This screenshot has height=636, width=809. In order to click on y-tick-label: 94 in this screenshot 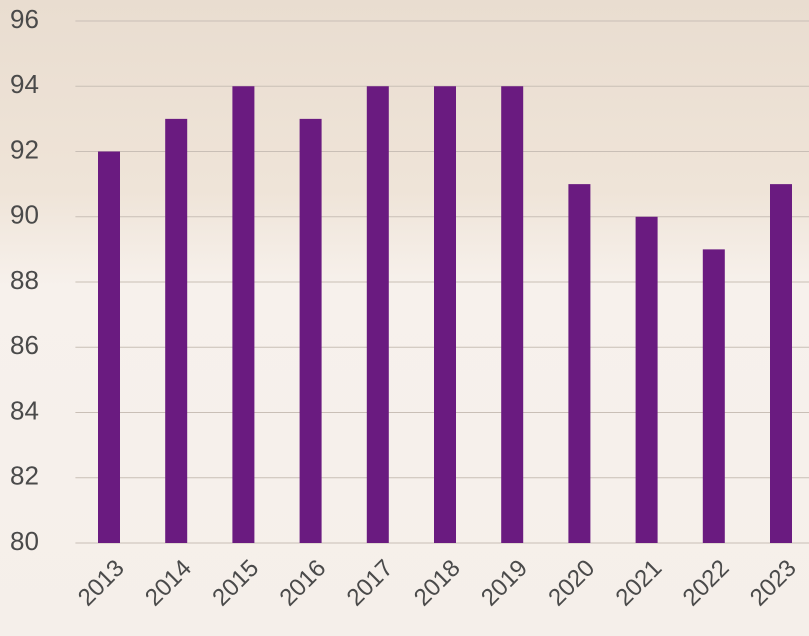, I will do `click(24, 84)`.